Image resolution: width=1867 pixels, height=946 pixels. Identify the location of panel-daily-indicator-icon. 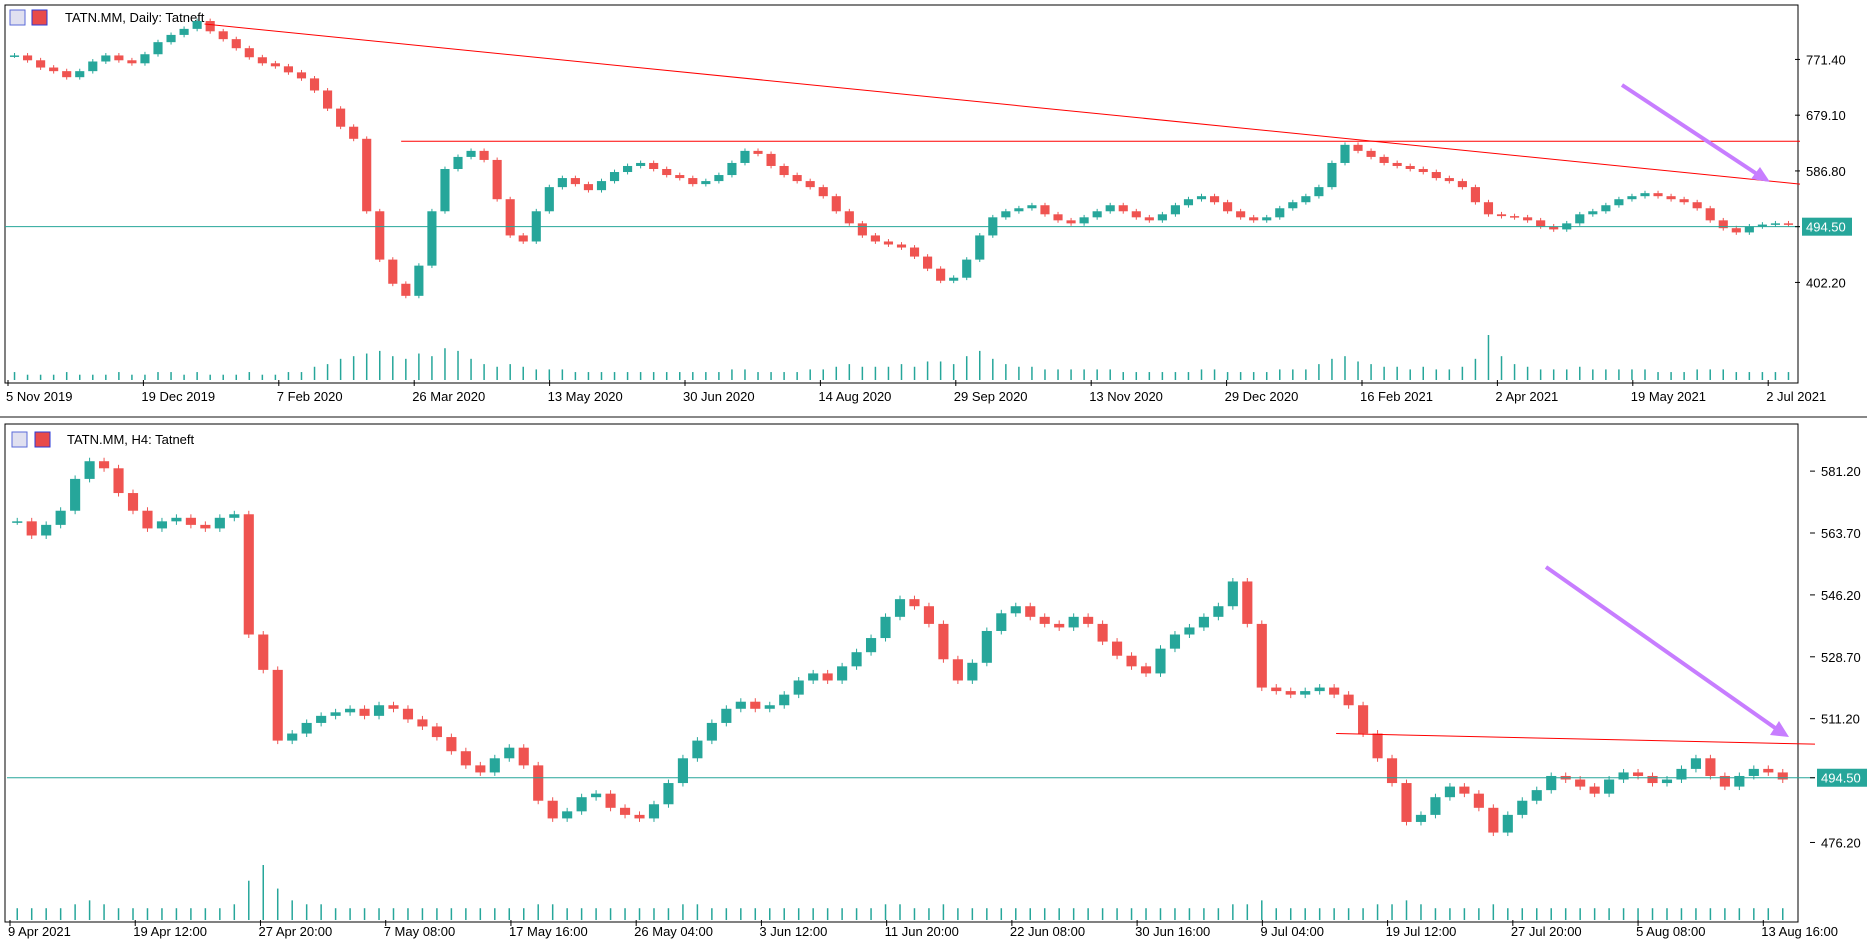
(39, 17).